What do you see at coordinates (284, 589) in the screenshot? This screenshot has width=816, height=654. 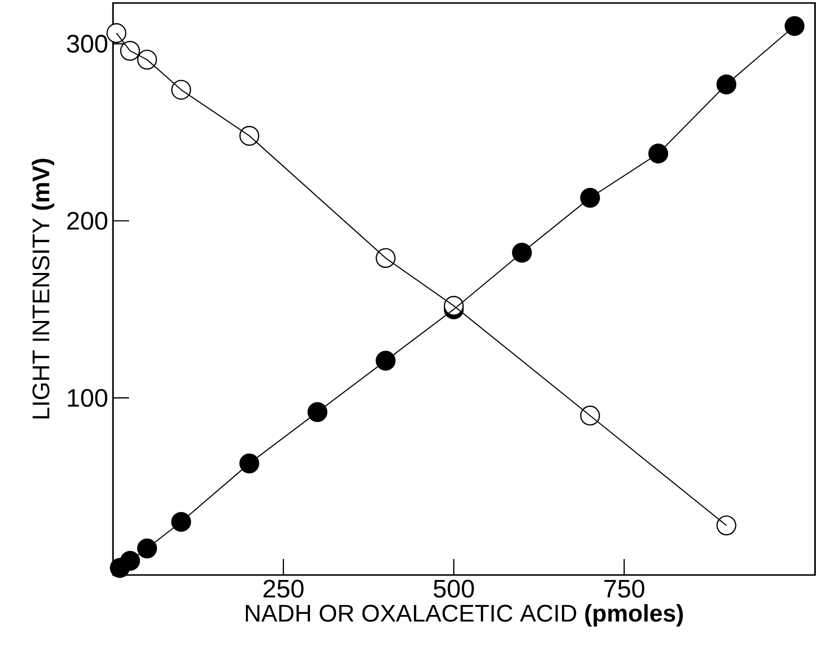 I see `x-tick-label: 250` at bounding box center [284, 589].